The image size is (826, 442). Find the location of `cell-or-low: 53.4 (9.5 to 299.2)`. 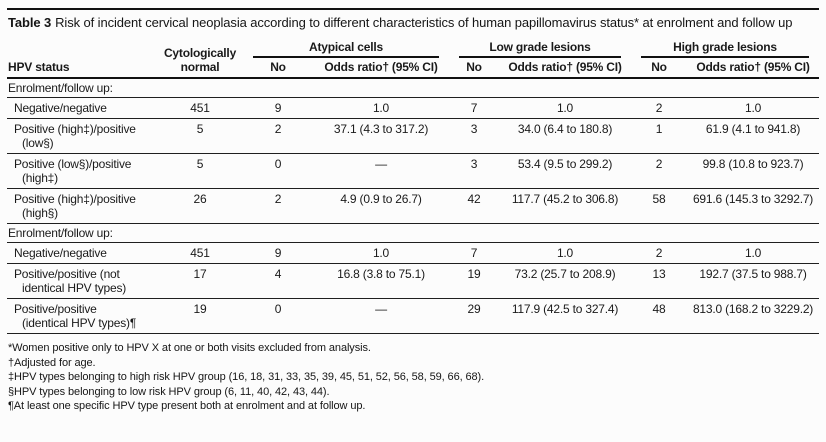

cell-or-low: 53.4 (9.5 to 299.2) is located at coordinates (565, 171).